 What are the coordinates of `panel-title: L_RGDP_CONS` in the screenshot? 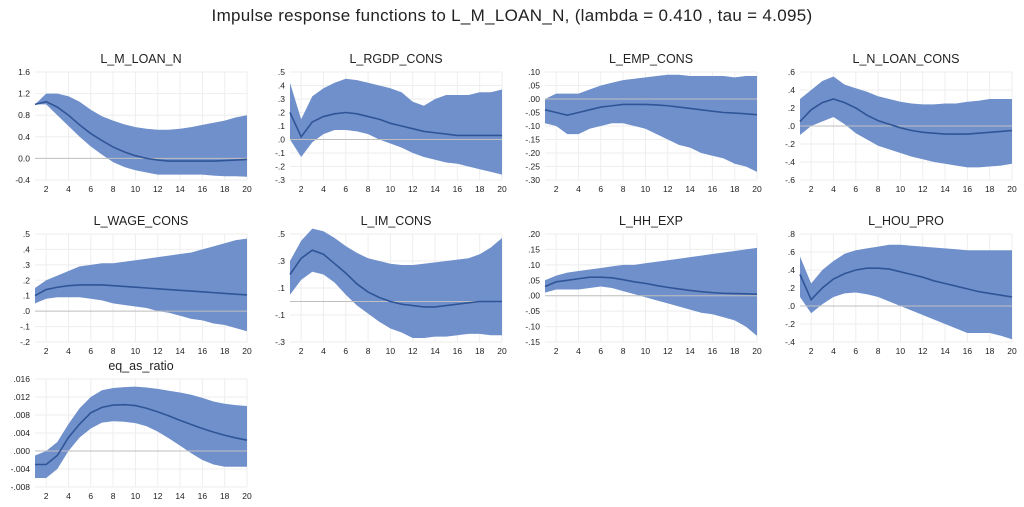 It's located at (396, 59).